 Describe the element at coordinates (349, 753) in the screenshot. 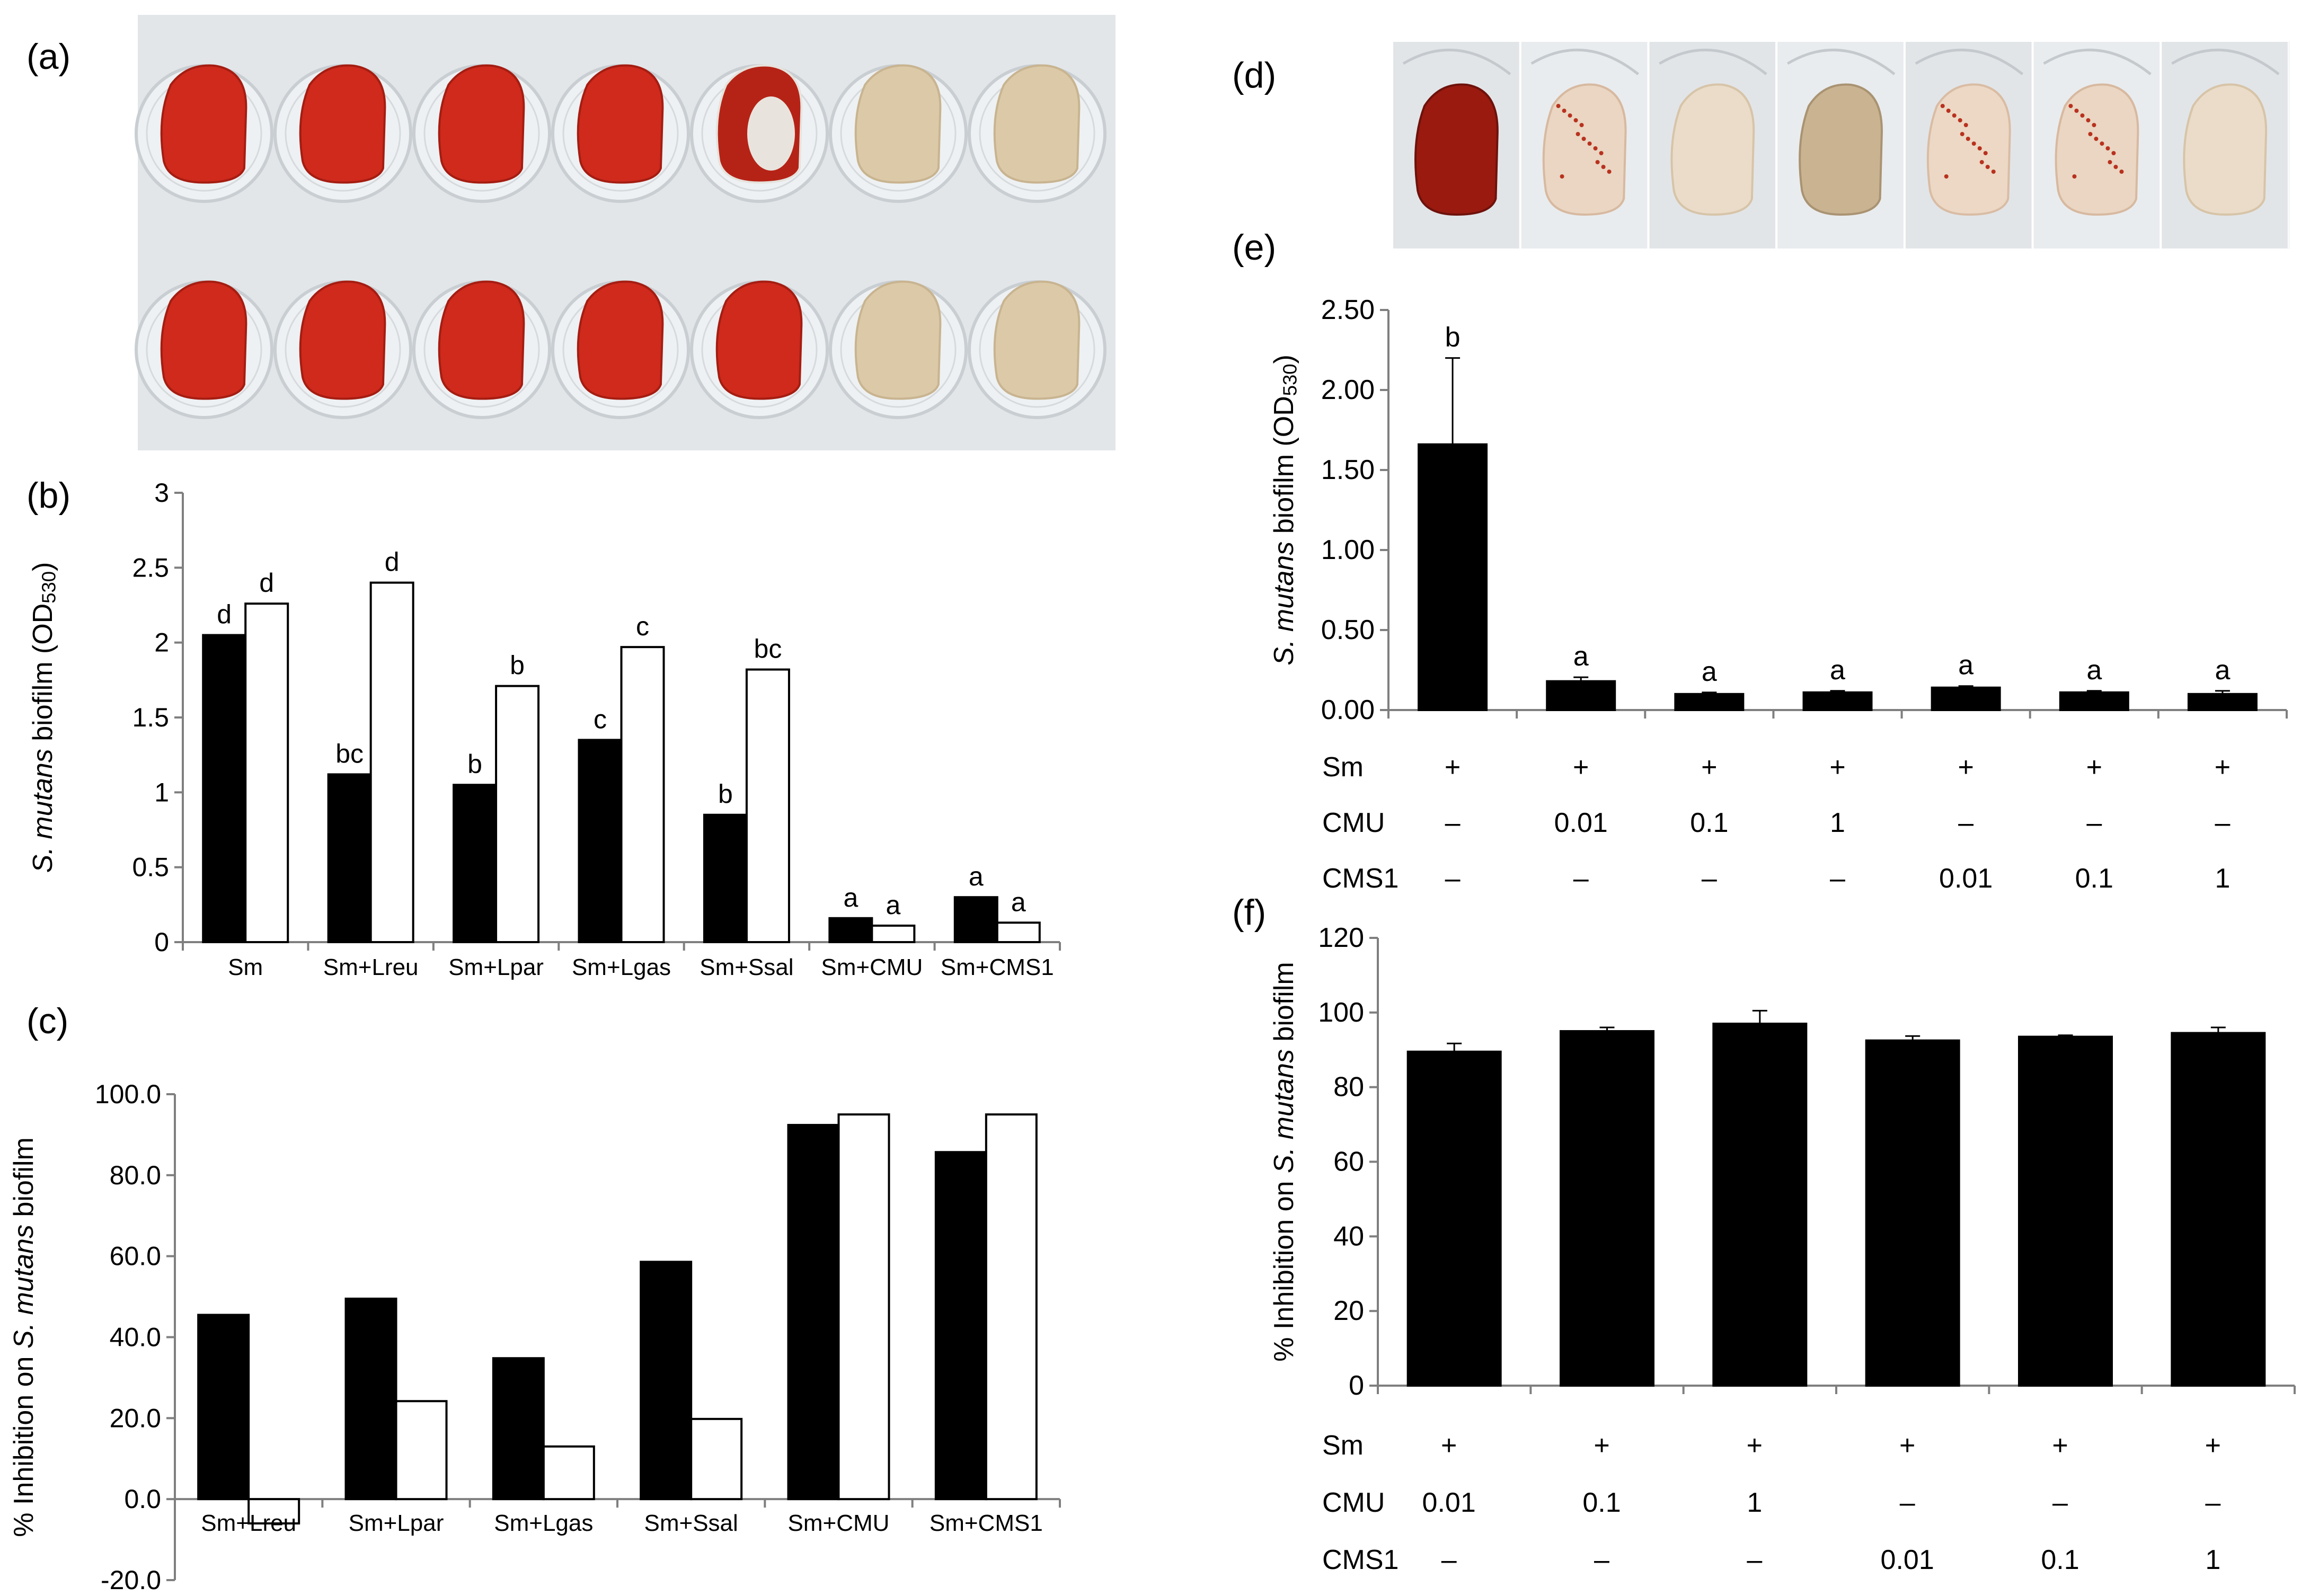

I see `significance-label: bc` at that location.